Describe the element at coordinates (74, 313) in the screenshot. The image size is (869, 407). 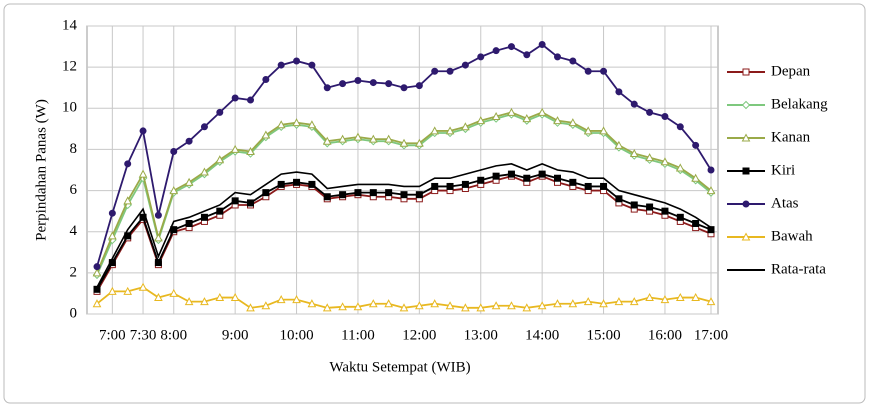
I see `y-tick-label: 0` at that location.